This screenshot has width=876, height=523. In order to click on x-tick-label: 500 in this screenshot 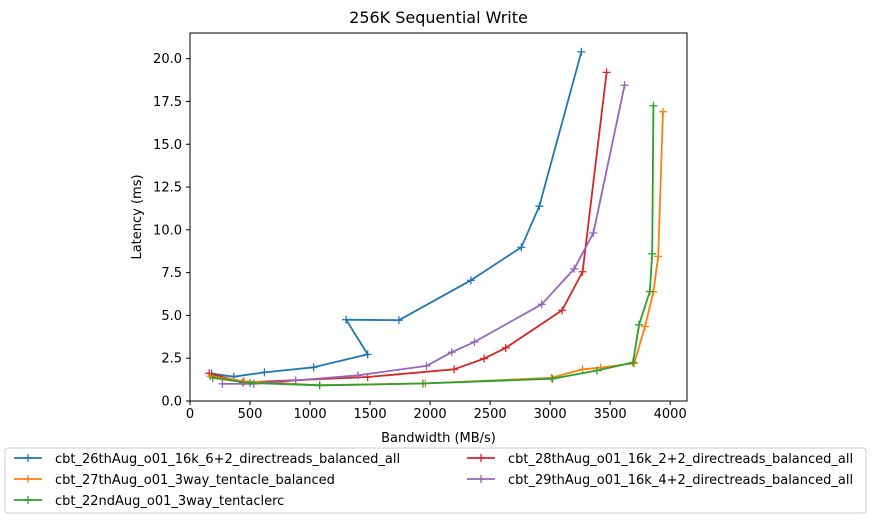, I will do `click(250, 414)`.